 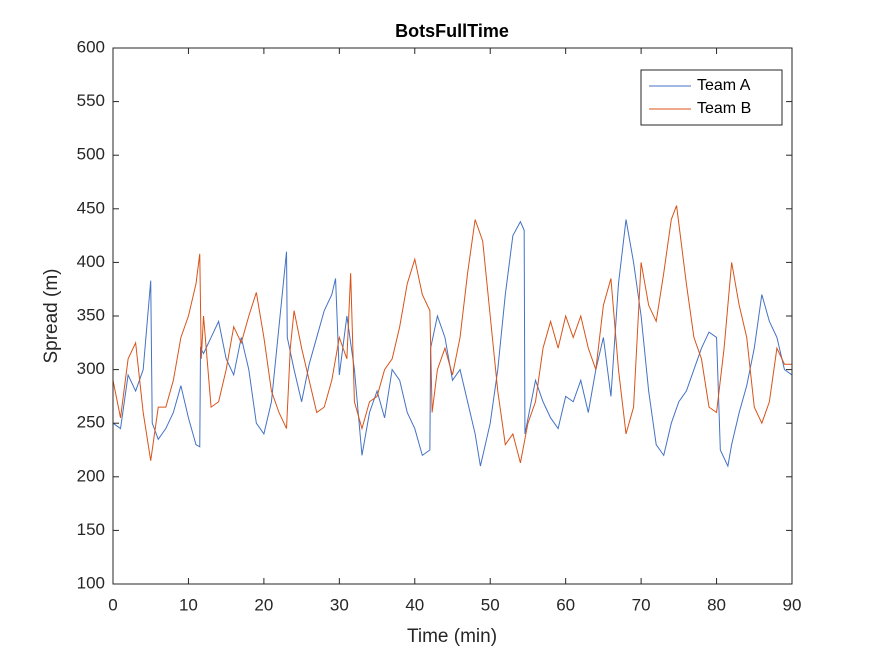 I want to click on y-tick-label: 550, so click(x=91, y=100).